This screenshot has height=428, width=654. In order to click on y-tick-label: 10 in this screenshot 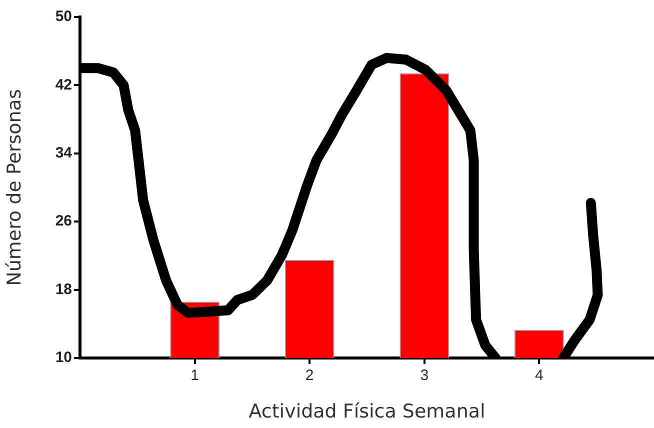, I will do `click(63, 357)`.